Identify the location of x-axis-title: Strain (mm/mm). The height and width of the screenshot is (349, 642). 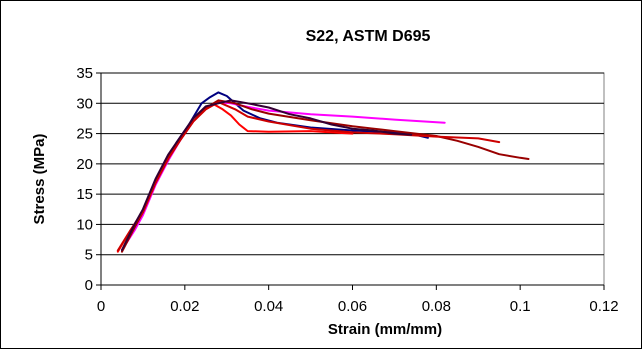
(385, 329).